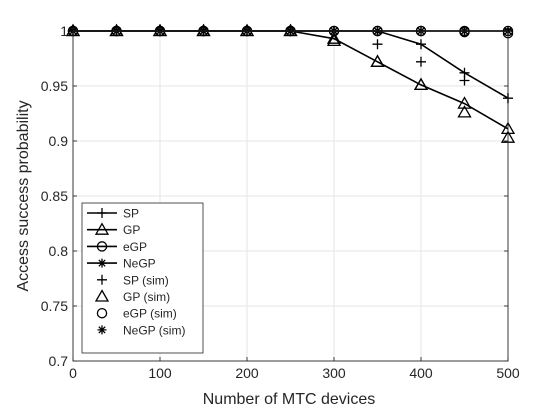  What do you see at coordinates (131, 230) in the screenshot?
I see `legend-label: GP` at bounding box center [131, 230].